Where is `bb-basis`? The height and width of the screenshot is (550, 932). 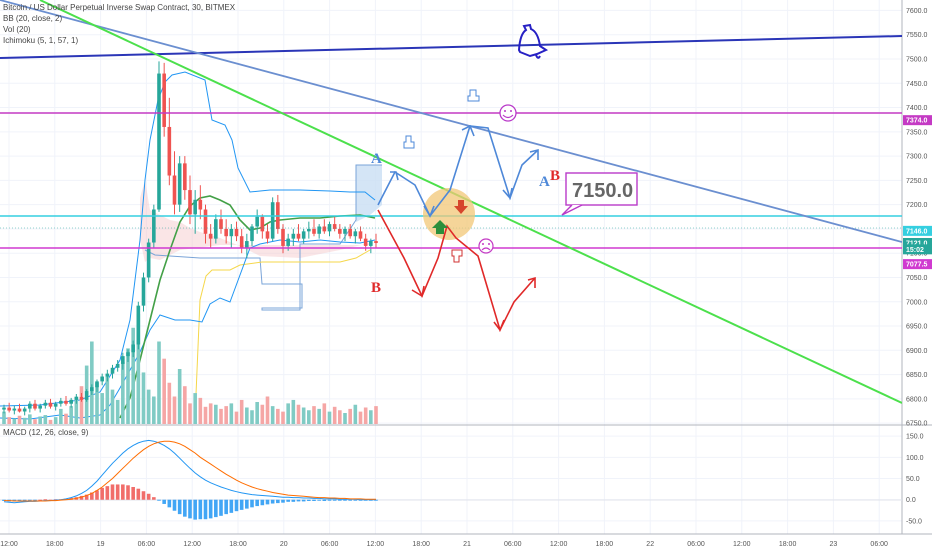
bb-basis is located at coordinates (247, 307).